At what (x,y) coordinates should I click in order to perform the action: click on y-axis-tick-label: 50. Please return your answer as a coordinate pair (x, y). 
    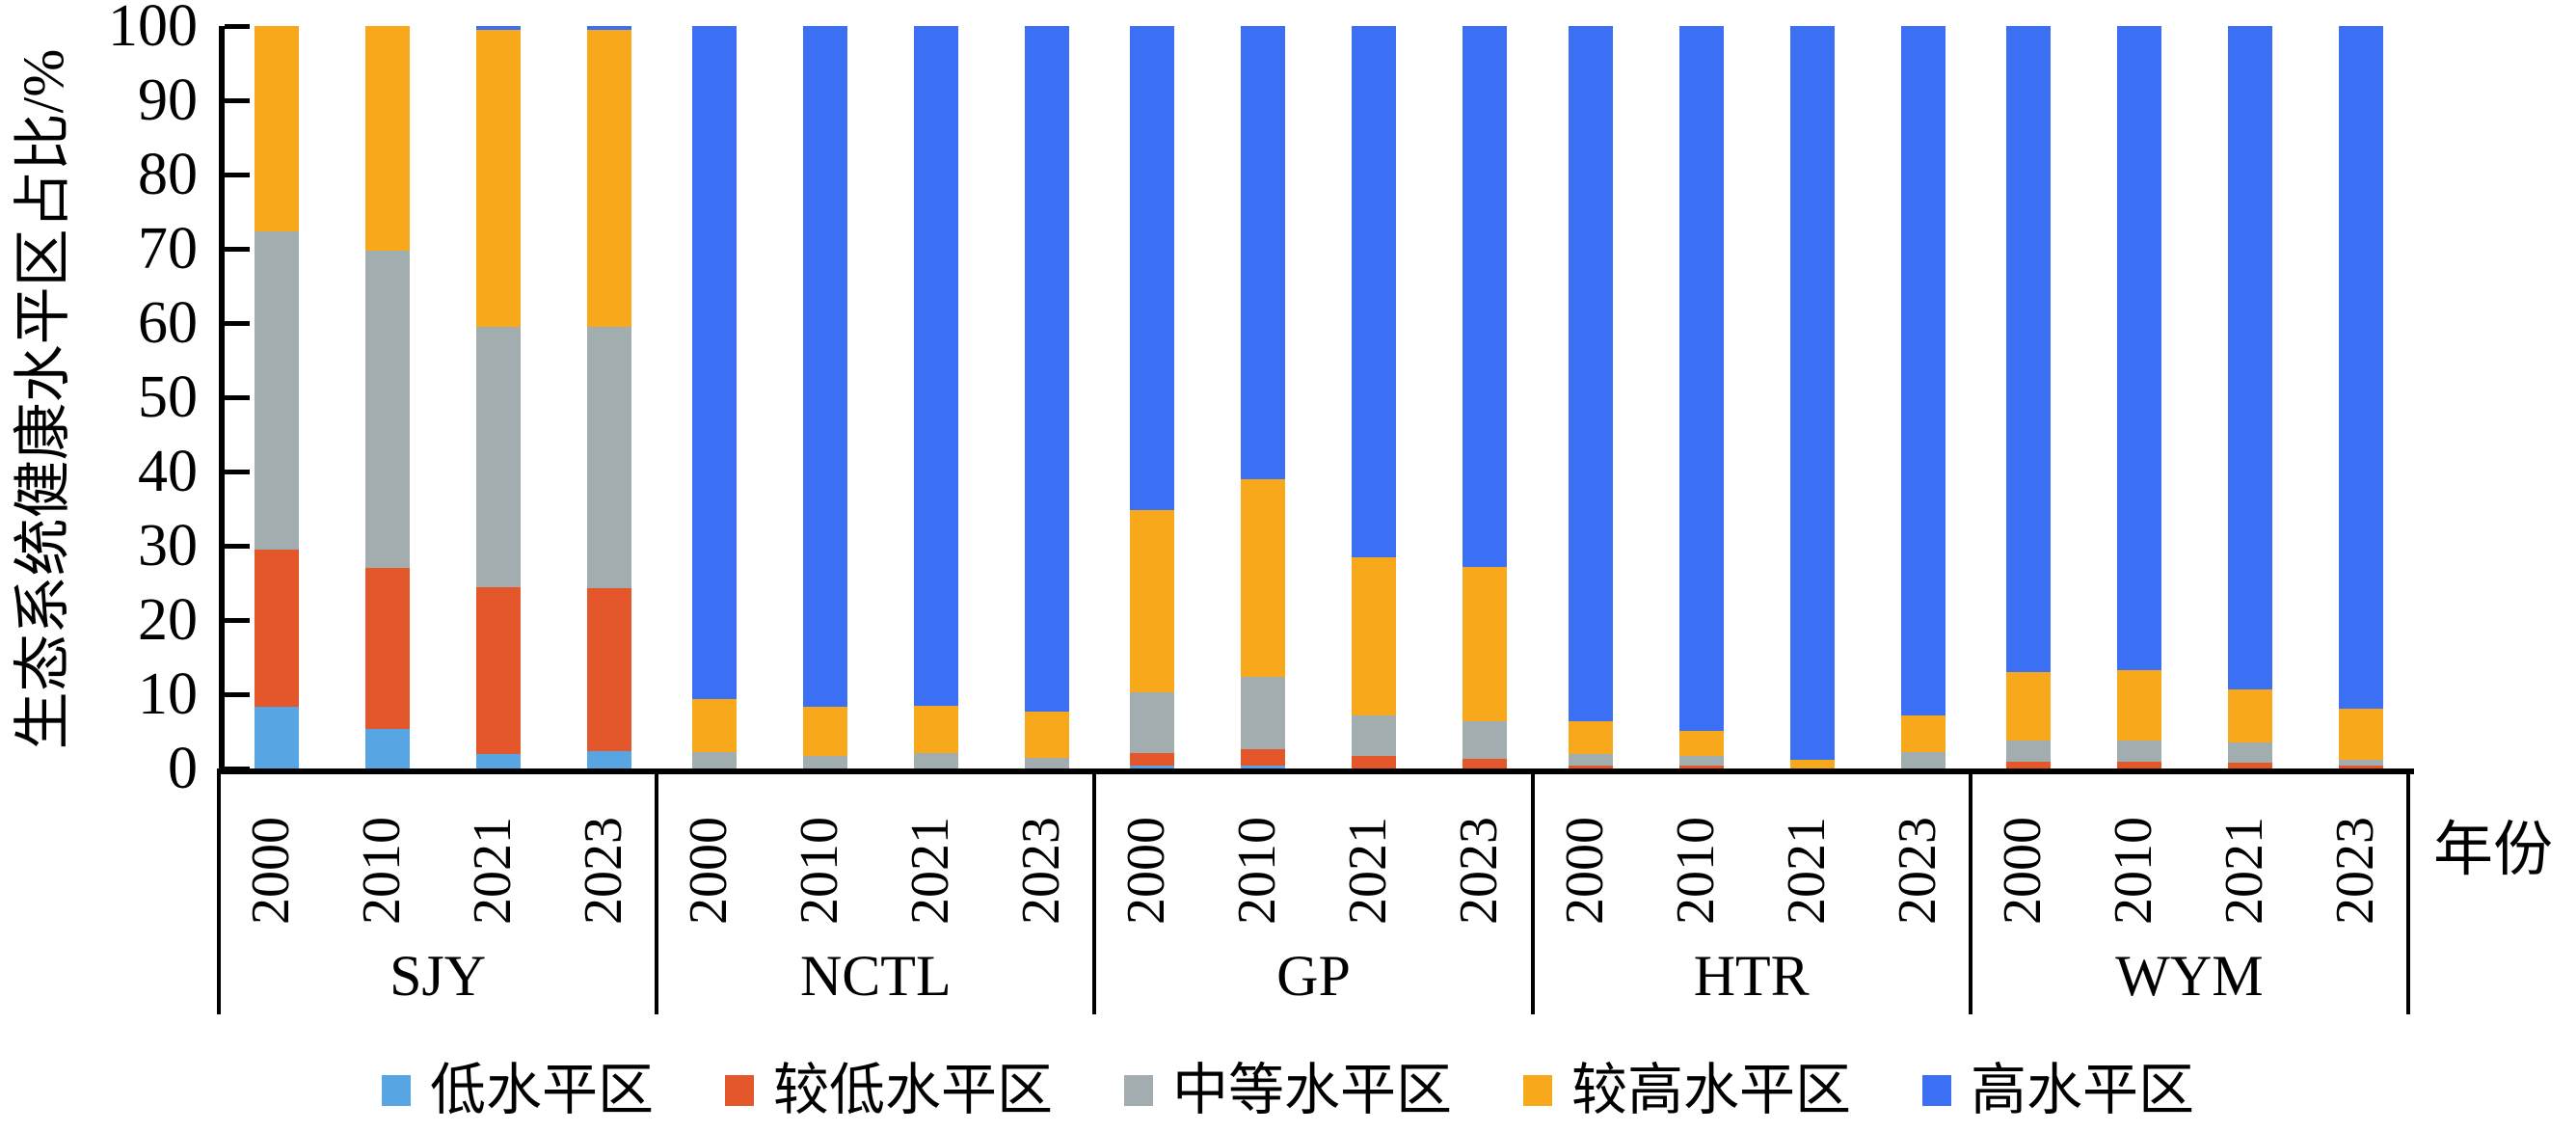
    Looking at the image, I should click on (168, 397).